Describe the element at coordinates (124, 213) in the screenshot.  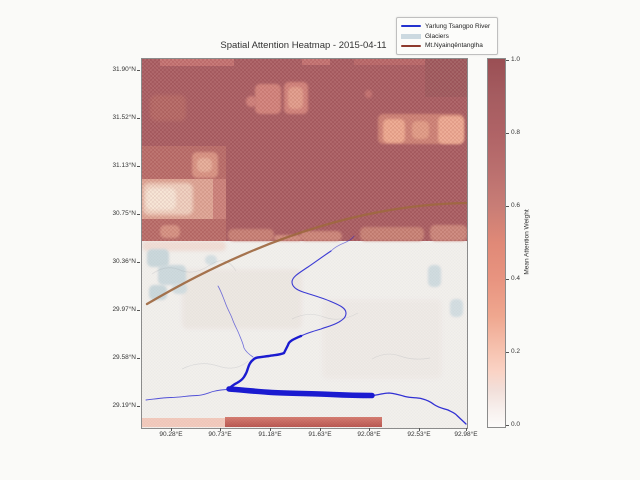
I see `y-tick-label: 30.75°N` at that location.